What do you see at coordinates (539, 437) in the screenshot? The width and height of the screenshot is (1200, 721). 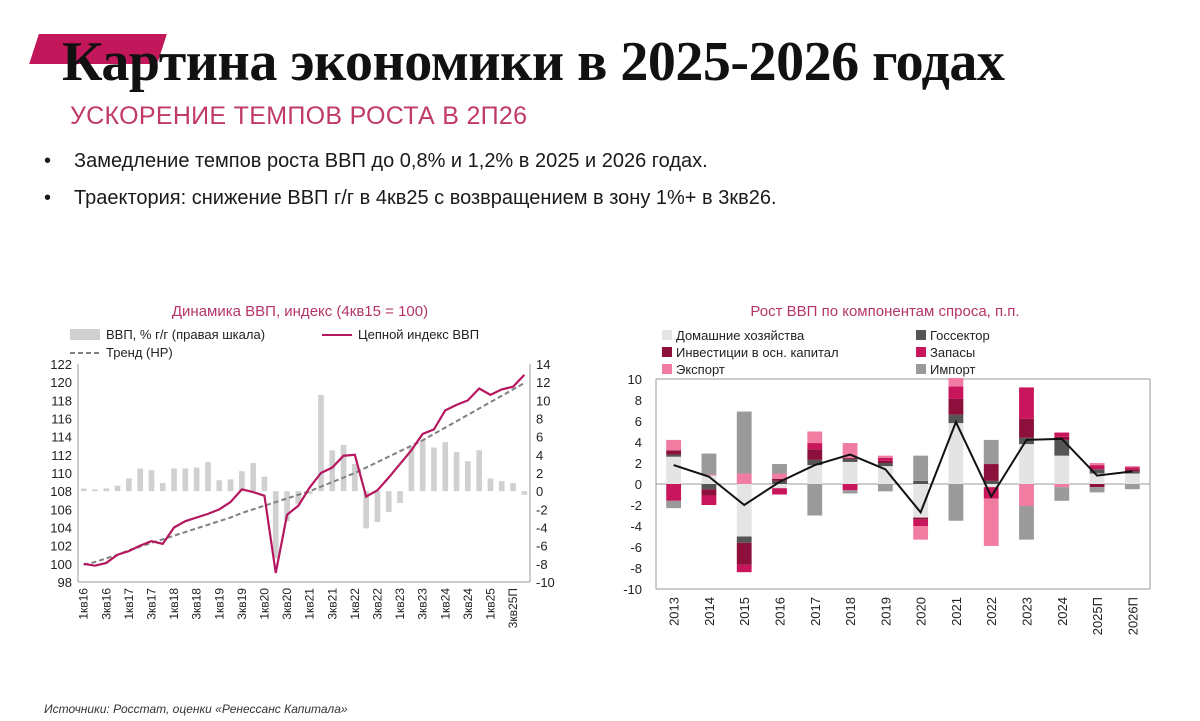 I see `y-right-tick-label: 6` at bounding box center [539, 437].